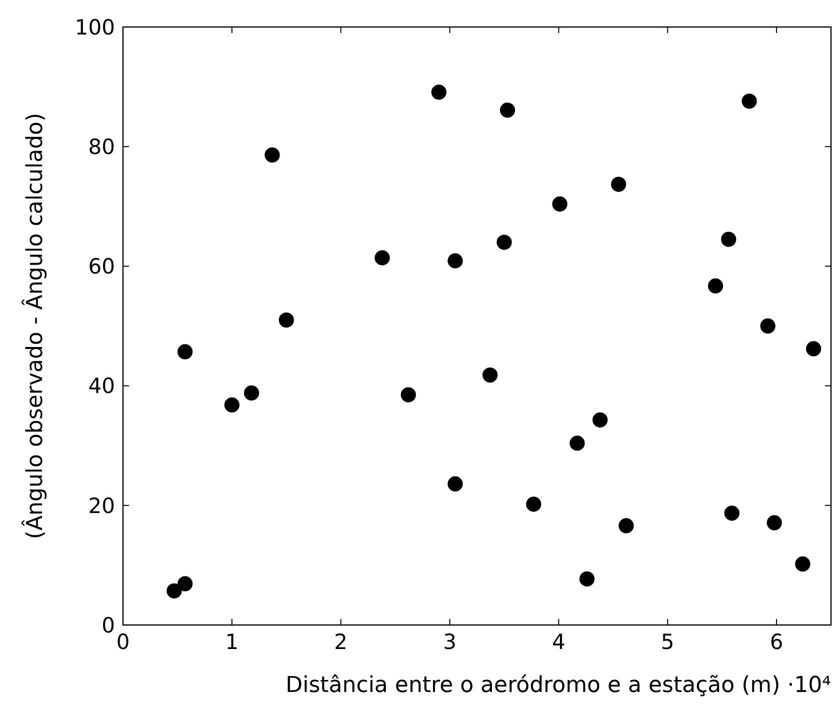  What do you see at coordinates (341, 642) in the screenshot?
I see `x-tick-label: 2` at bounding box center [341, 642].